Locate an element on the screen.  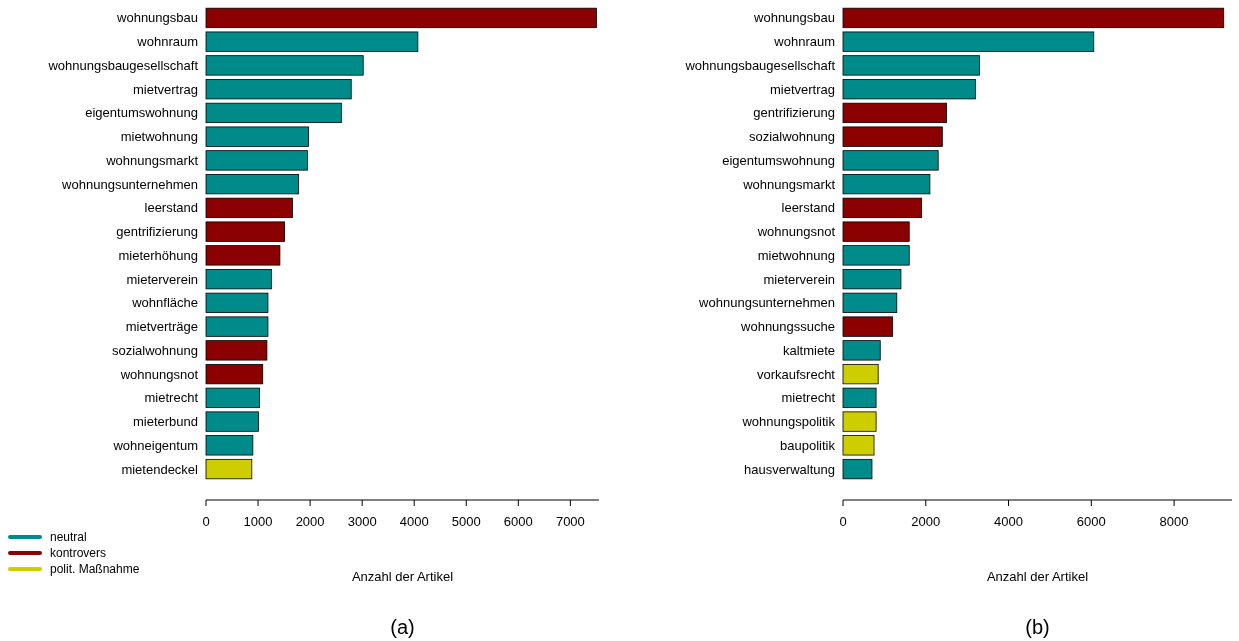
text: (b) is located at coordinates (1037, 627).